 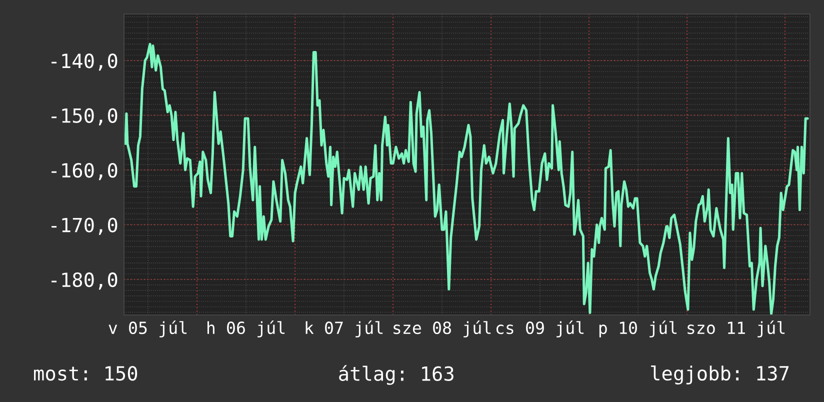 I want to click on x-tick-label: sze 08 júl, so click(x=442, y=329).